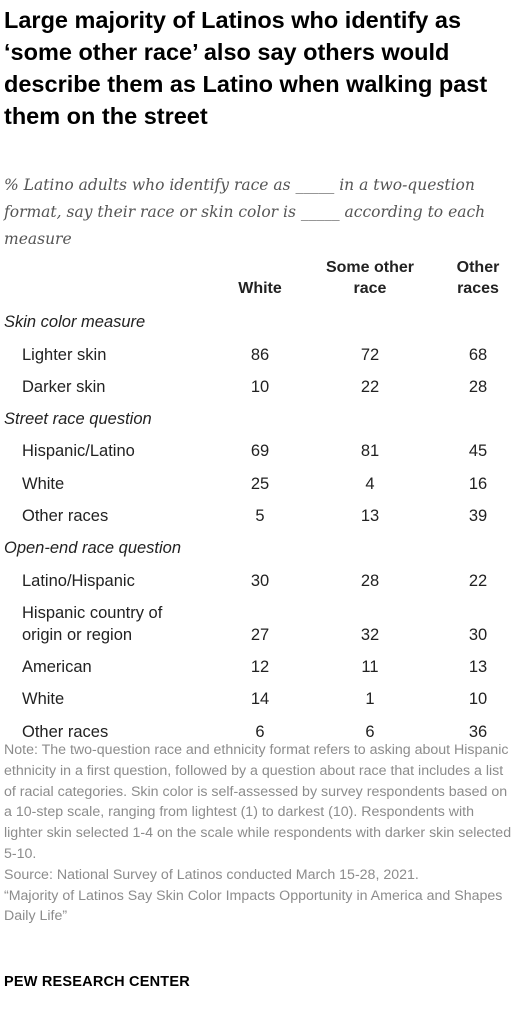 The width and height of the screenshot is (518, 1024). What do you see at coordinates (370, 516) in the screenshot?
I see `cell-some-other-race: 13` at bounding box center [370, 516].